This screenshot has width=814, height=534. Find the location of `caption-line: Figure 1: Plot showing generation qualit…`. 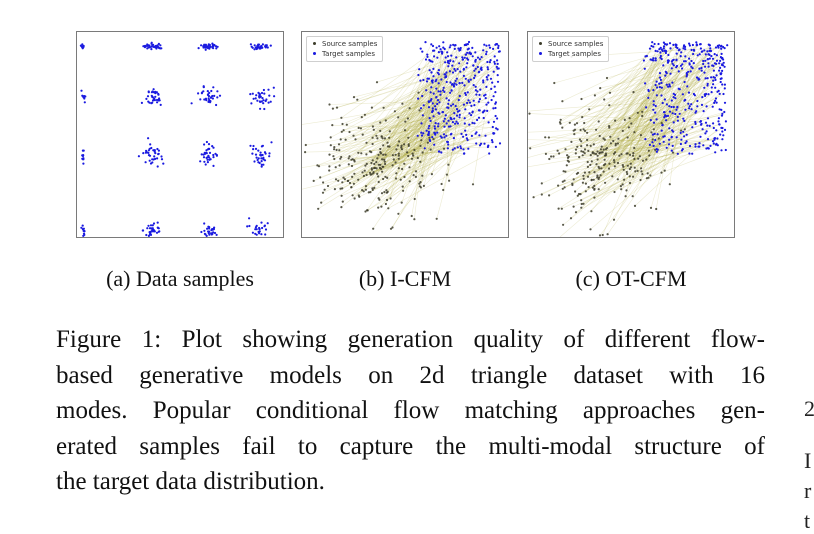

caption-line: Figure 1: Plot showing generation qualit… is located at coordinates (410, 339).